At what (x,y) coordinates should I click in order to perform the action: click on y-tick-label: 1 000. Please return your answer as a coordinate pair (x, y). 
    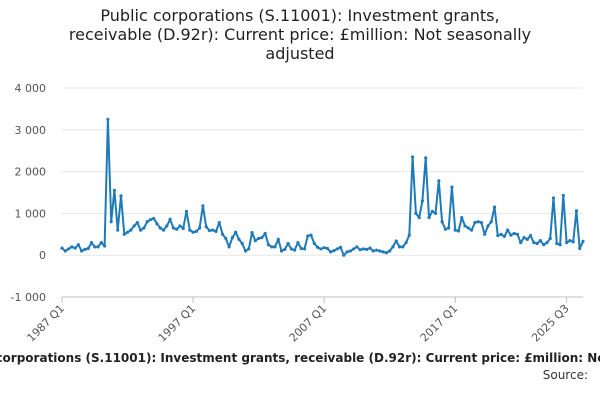
    Looking at the image, I should click on (31, 213).